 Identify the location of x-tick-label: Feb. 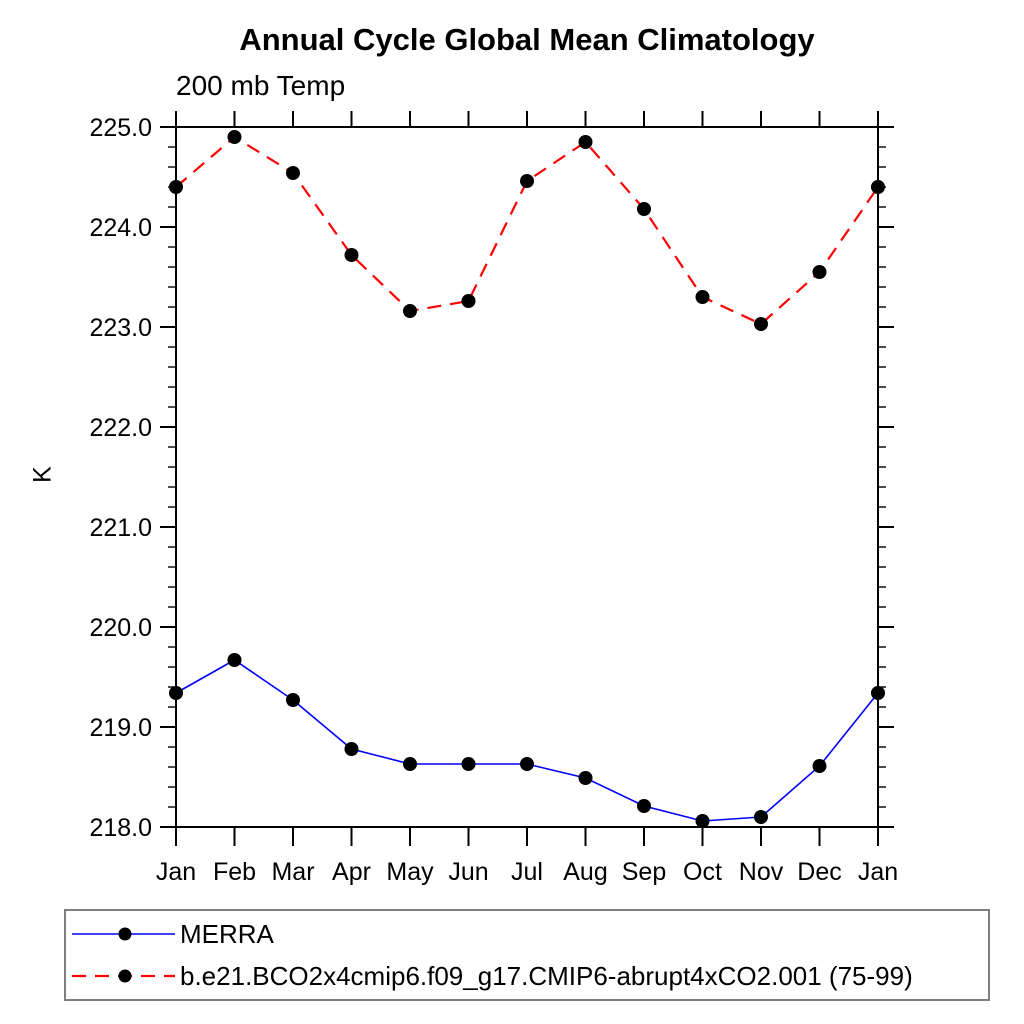
(234, 872).